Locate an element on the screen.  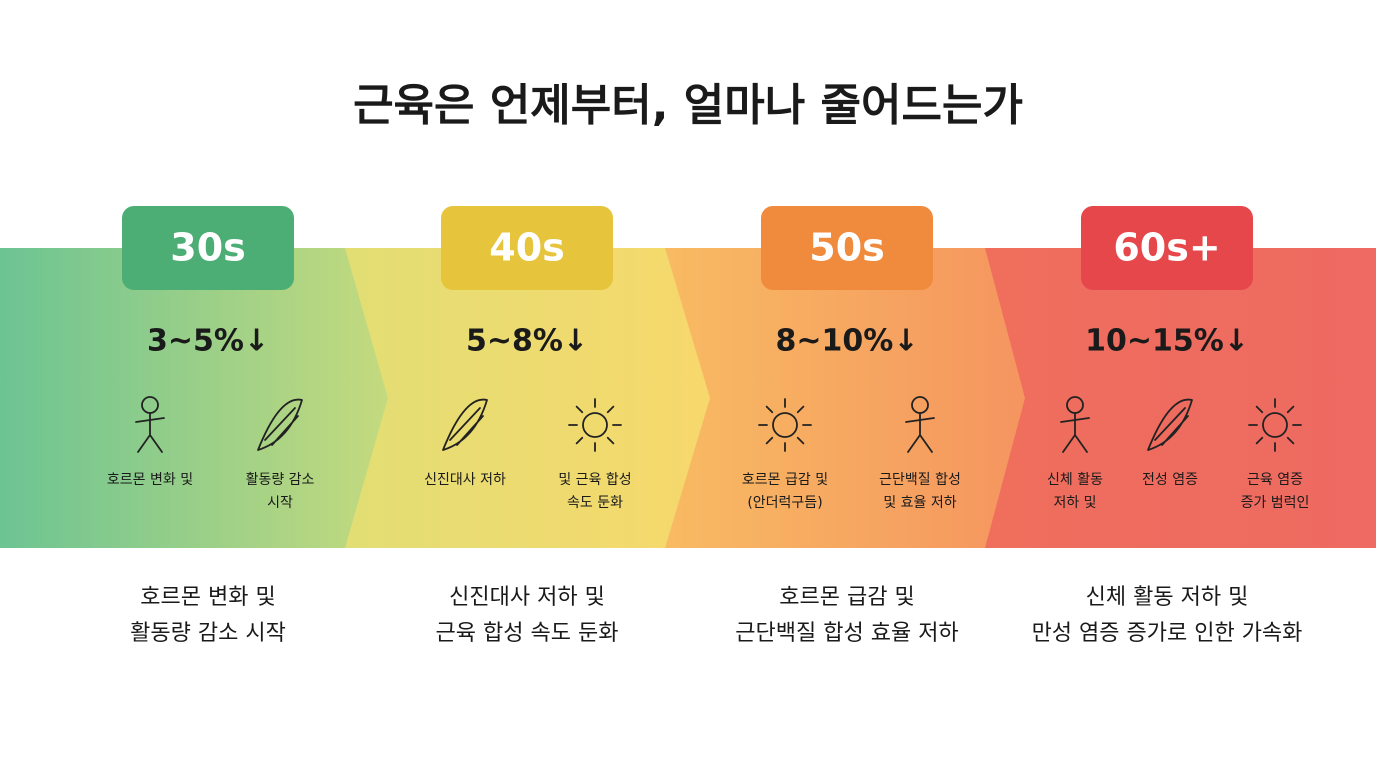
rate: 8~10%↓ is located at coordinates (847, 341).